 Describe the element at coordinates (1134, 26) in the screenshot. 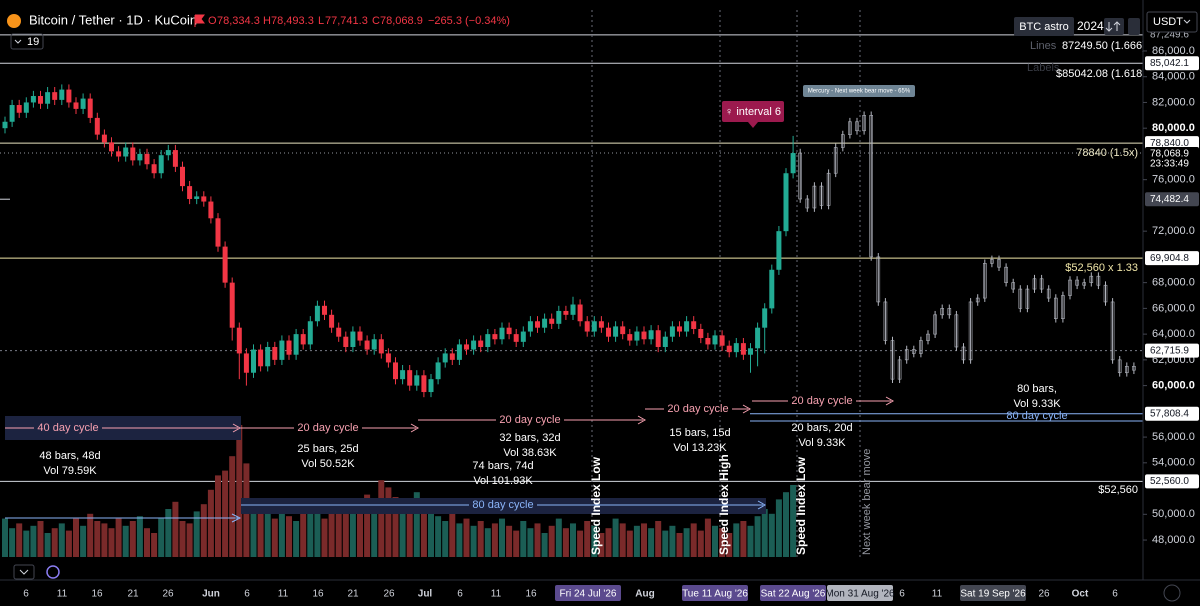

I see `menu-button` at that location.